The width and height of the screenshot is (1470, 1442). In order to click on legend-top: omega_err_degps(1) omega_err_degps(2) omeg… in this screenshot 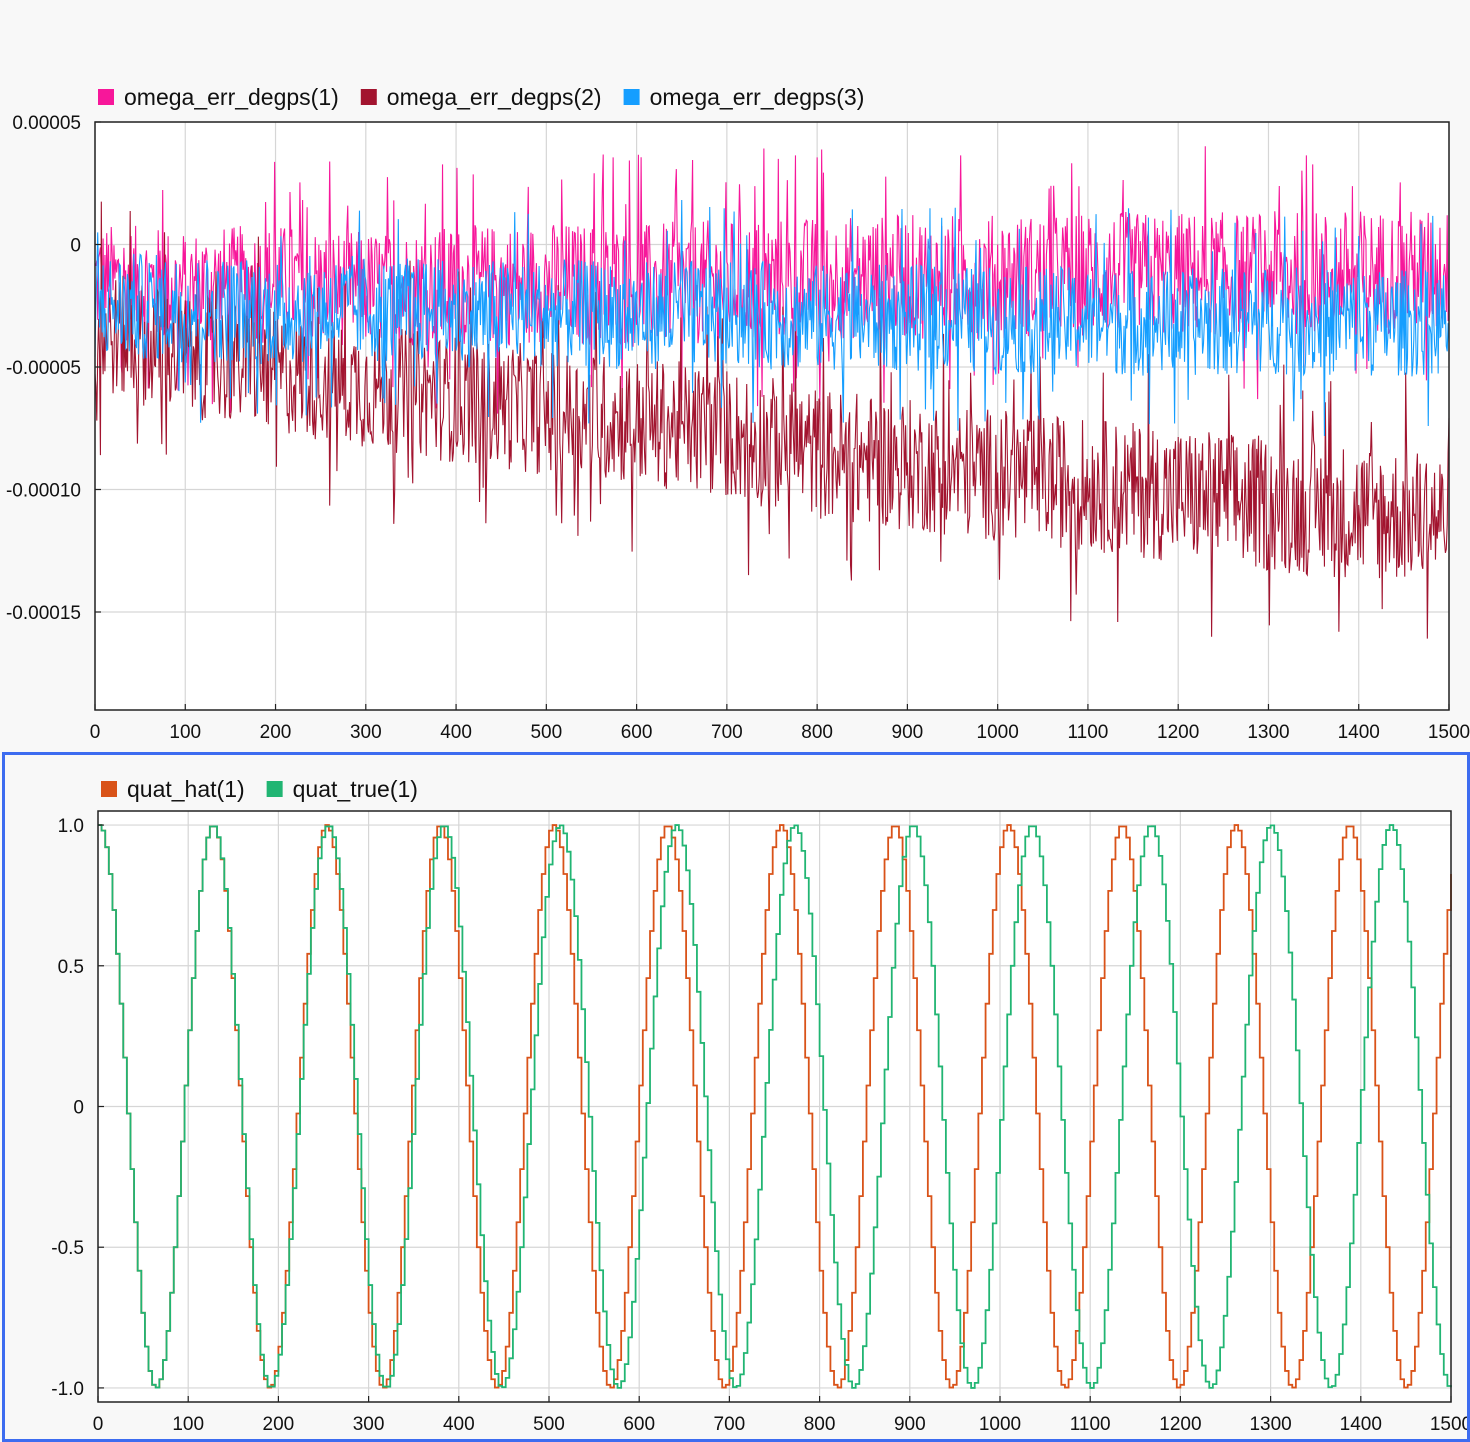, I will do `click(481, 97)`.